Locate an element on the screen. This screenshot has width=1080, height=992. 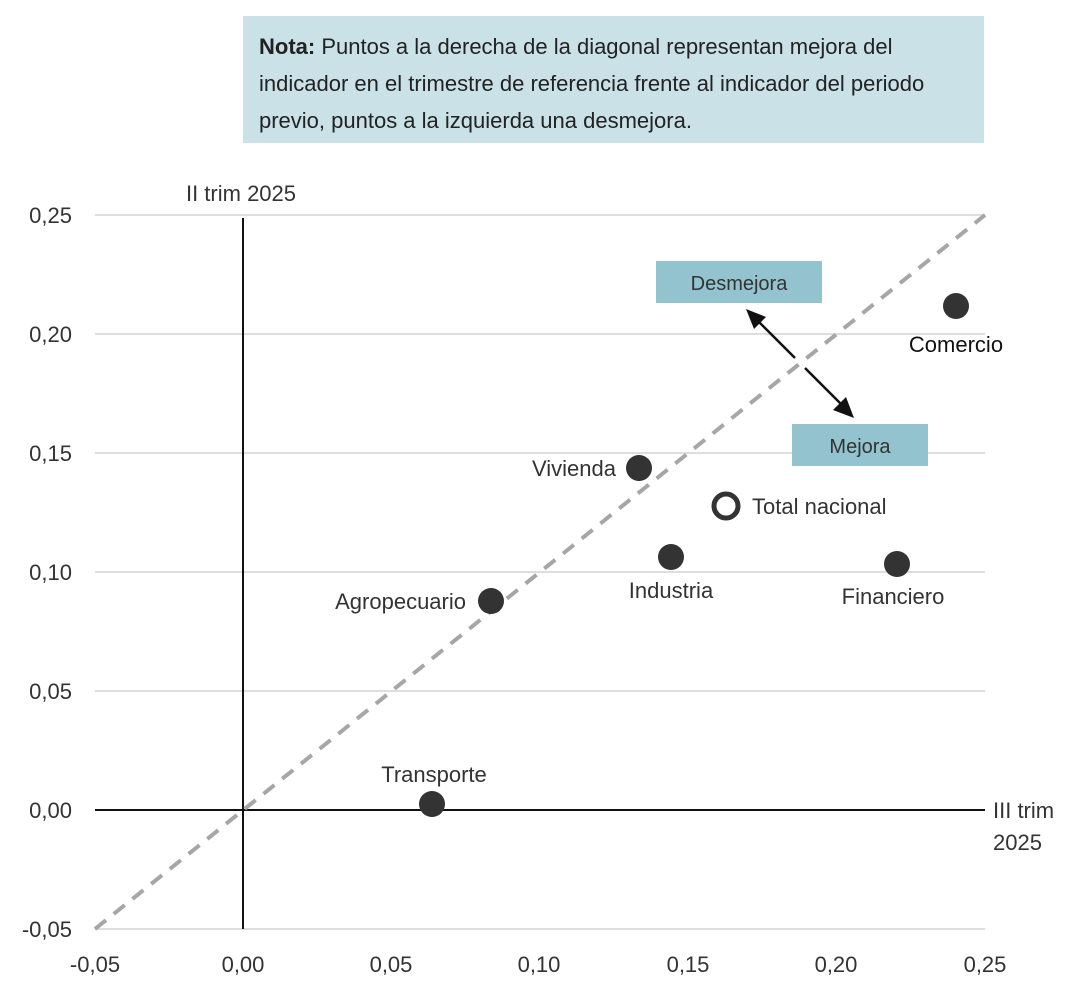
point-comercio is located at coordinates (956, 306).